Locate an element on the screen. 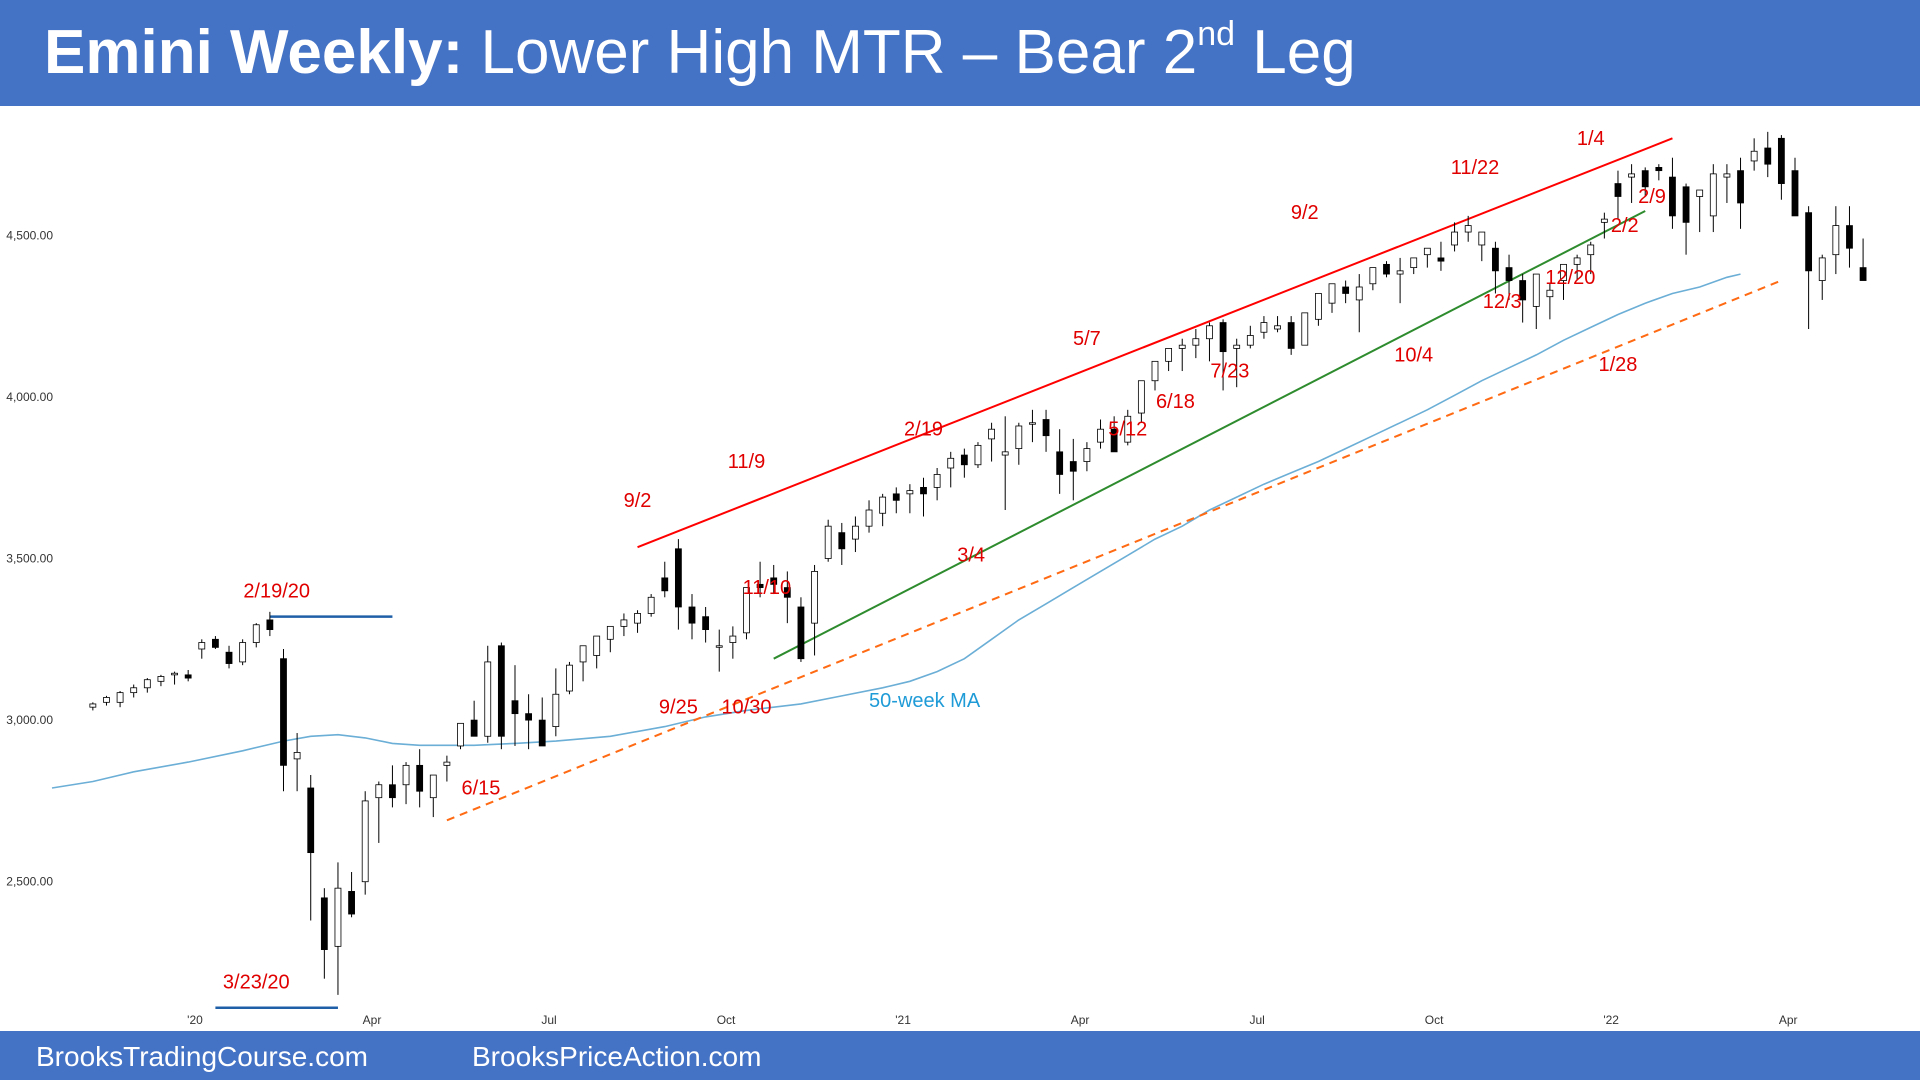 Image resolution: width=1920 pixels, height=1080 pixels. title-rest: Lower High MTR – Bear 2 is located at coordinates (830, 52).